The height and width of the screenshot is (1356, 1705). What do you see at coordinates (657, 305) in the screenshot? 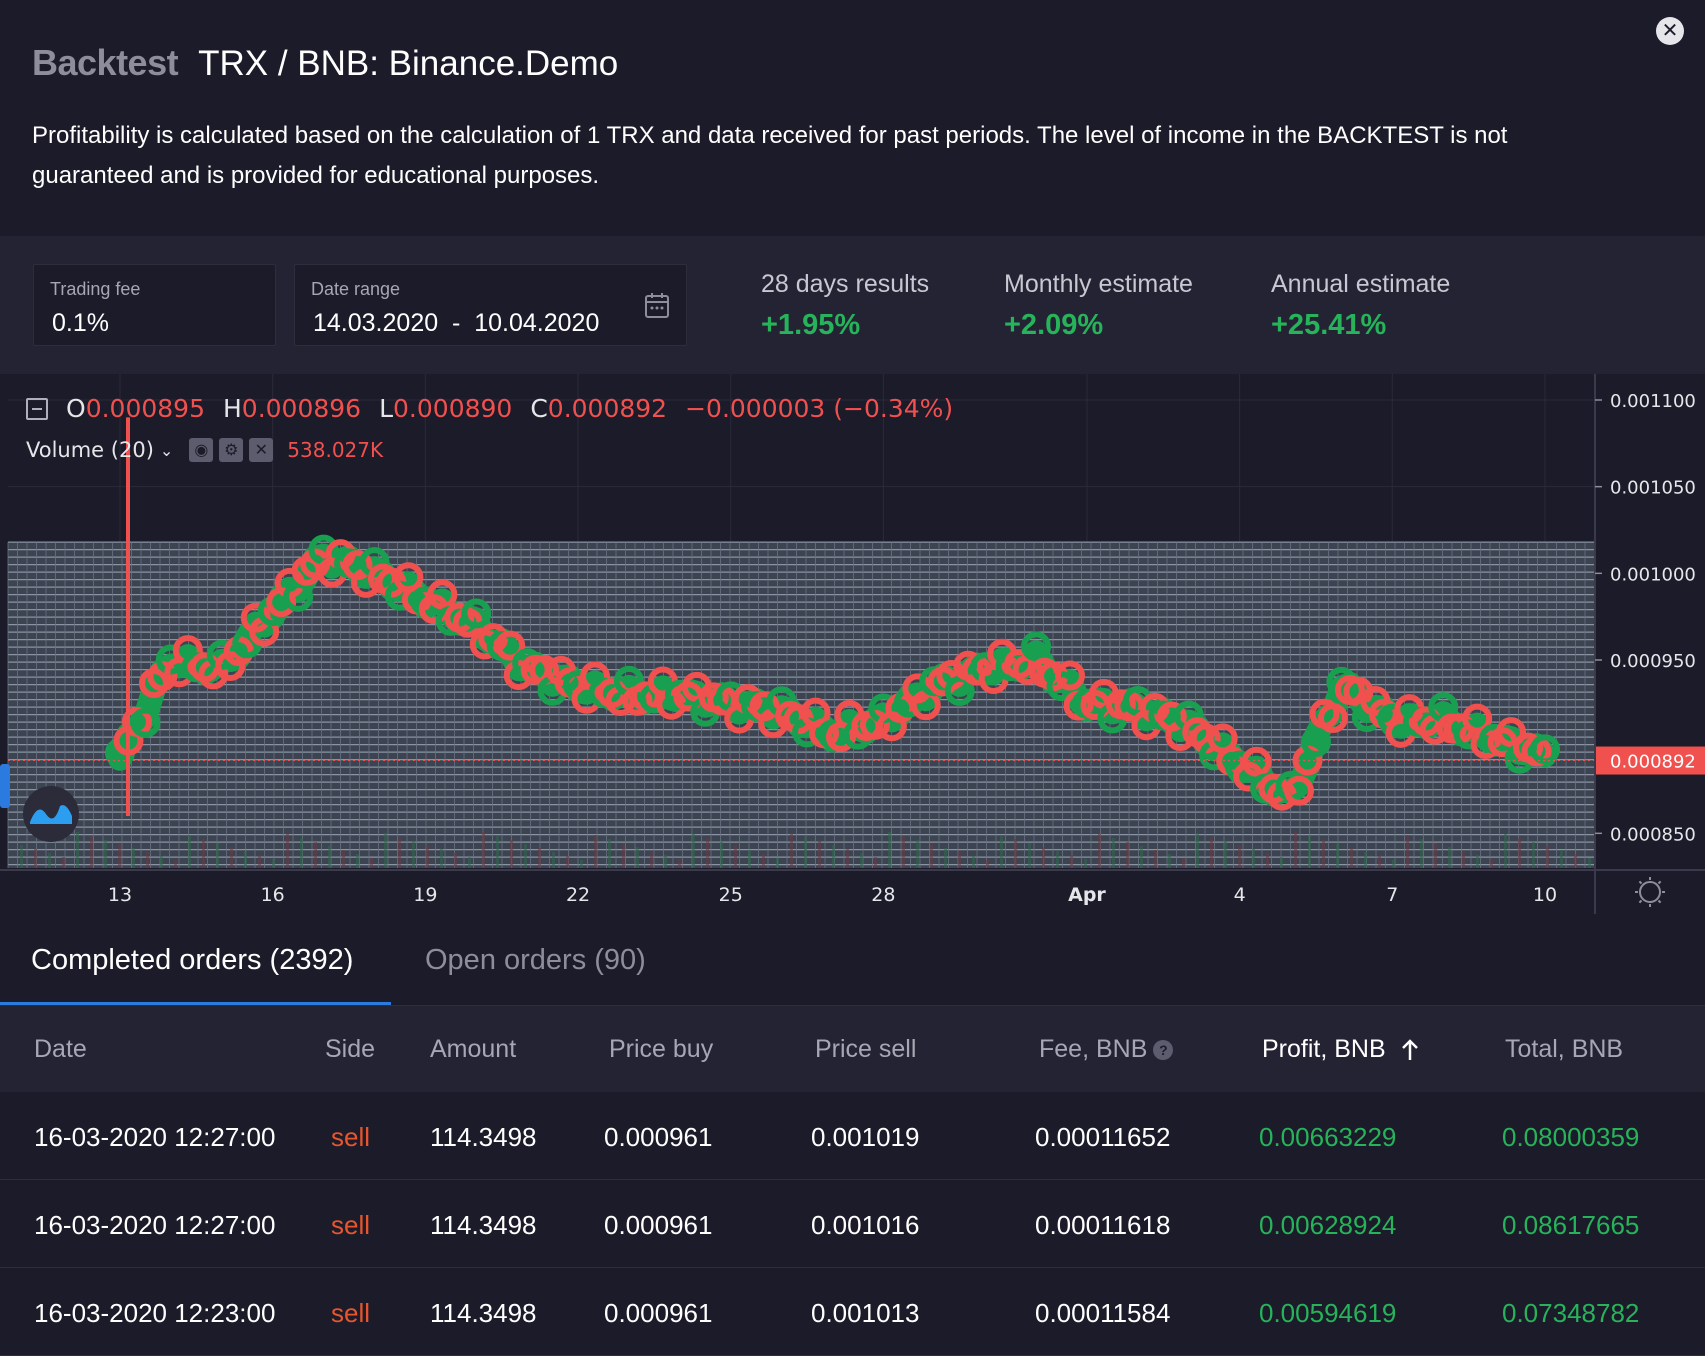
I see `calendar-icon` at bounding box center [657, 305].